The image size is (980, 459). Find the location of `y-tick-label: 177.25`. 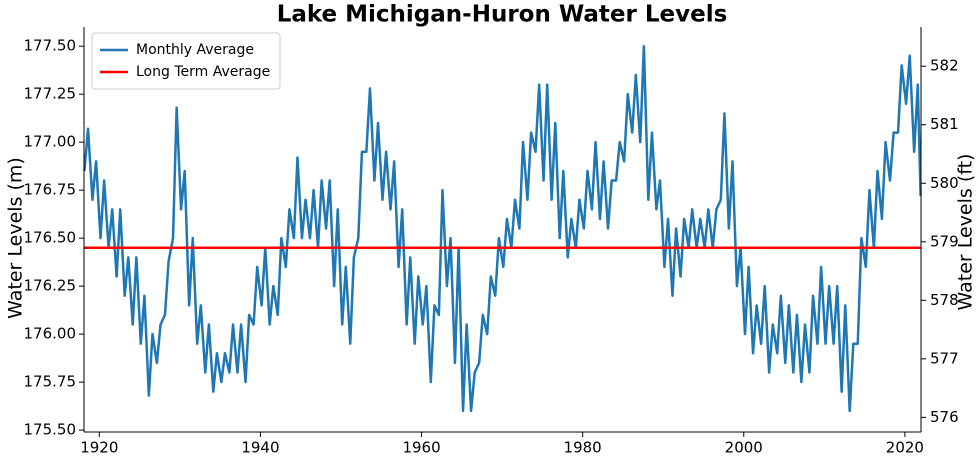

y-tick-label: 177.25 is located at coordinates (50, 94).